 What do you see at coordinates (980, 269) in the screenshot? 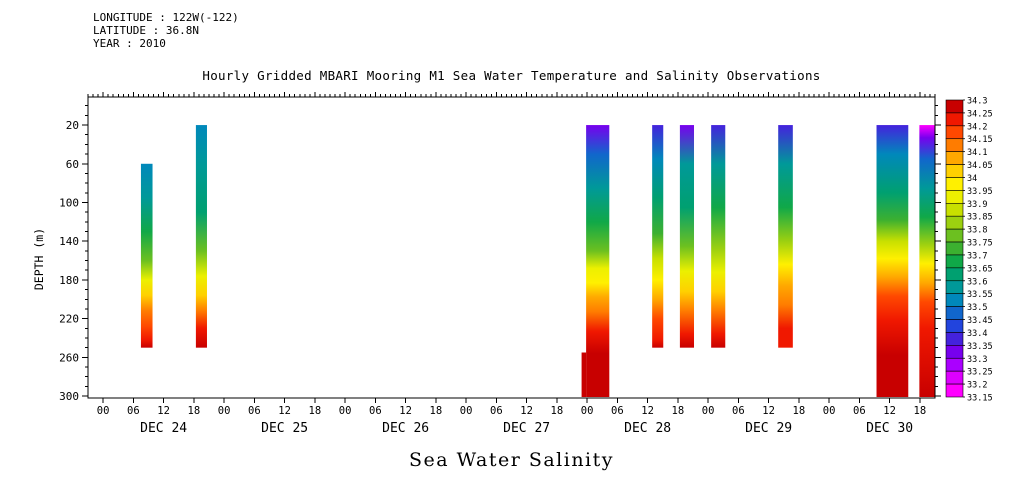
I see `colorbar-label: 33.65` at bounding box center [980, 269].